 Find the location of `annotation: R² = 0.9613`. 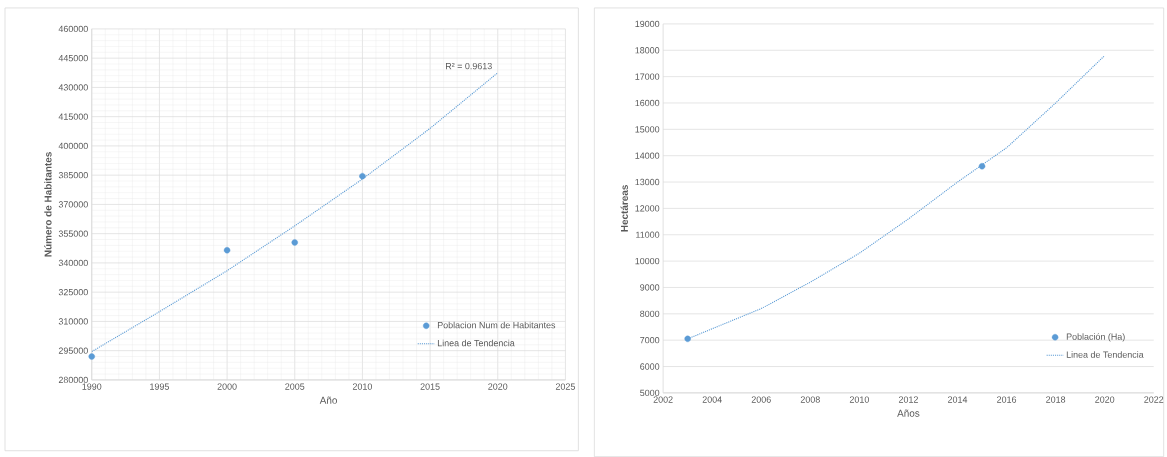

annotation: R² = 0.9613 is located at coordinates (469, 66).